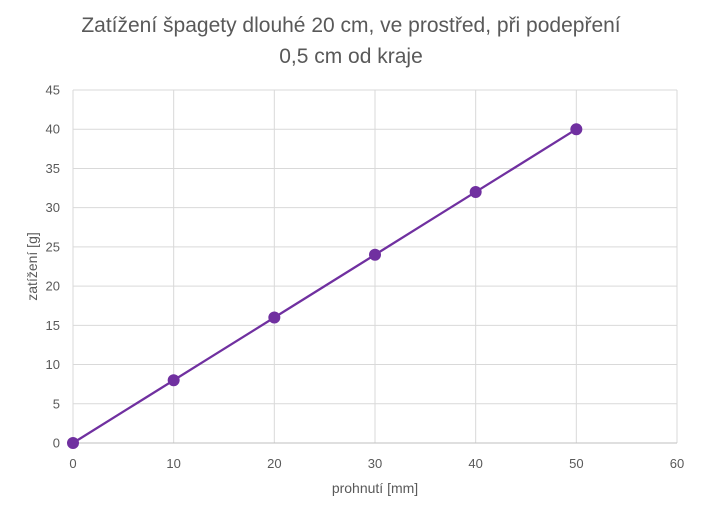 The height and width of the screenshot is (515, 702). I want to click on x-tick-label-20: 20, so click(274, 463).